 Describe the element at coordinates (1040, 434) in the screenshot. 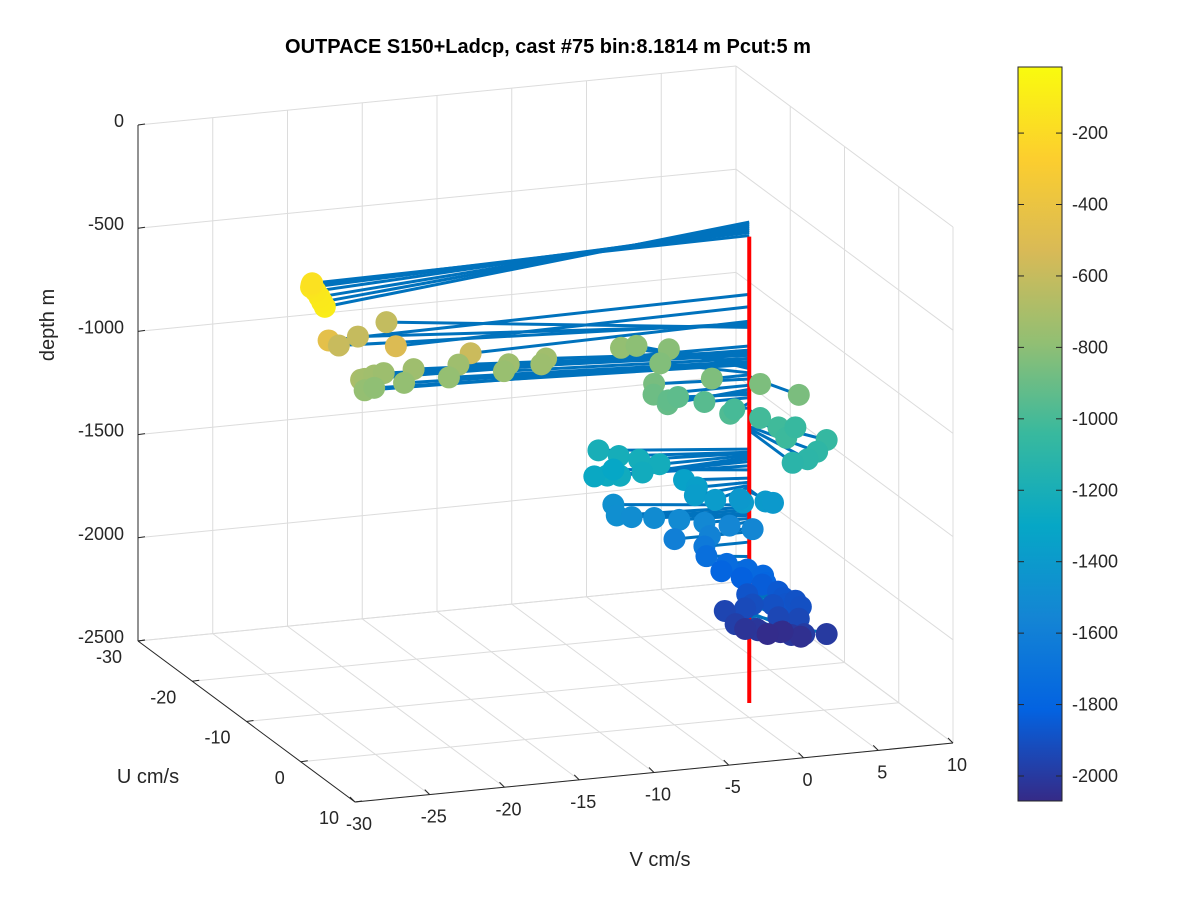

I see `colorbar-gradient` at that location.